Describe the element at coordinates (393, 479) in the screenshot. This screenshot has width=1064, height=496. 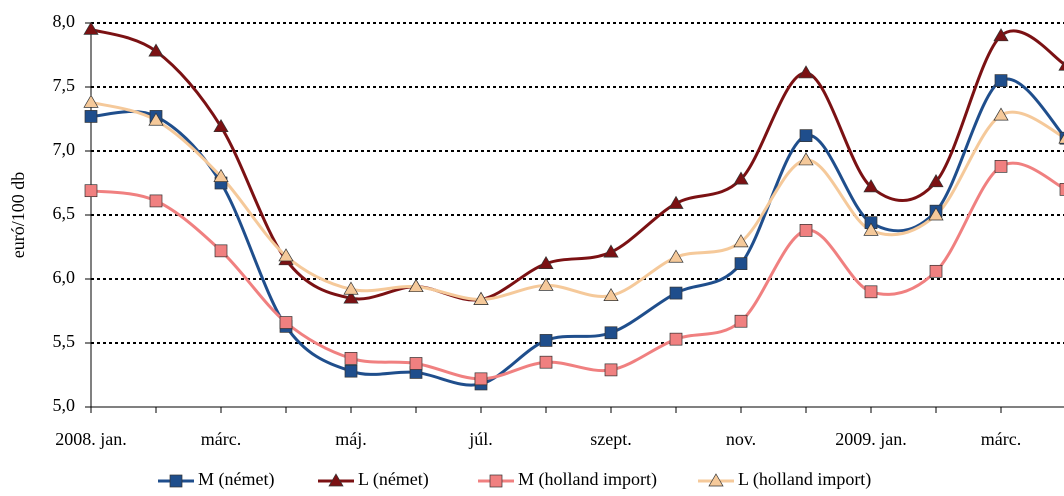
I see `legend-label: L (német)` at that location.